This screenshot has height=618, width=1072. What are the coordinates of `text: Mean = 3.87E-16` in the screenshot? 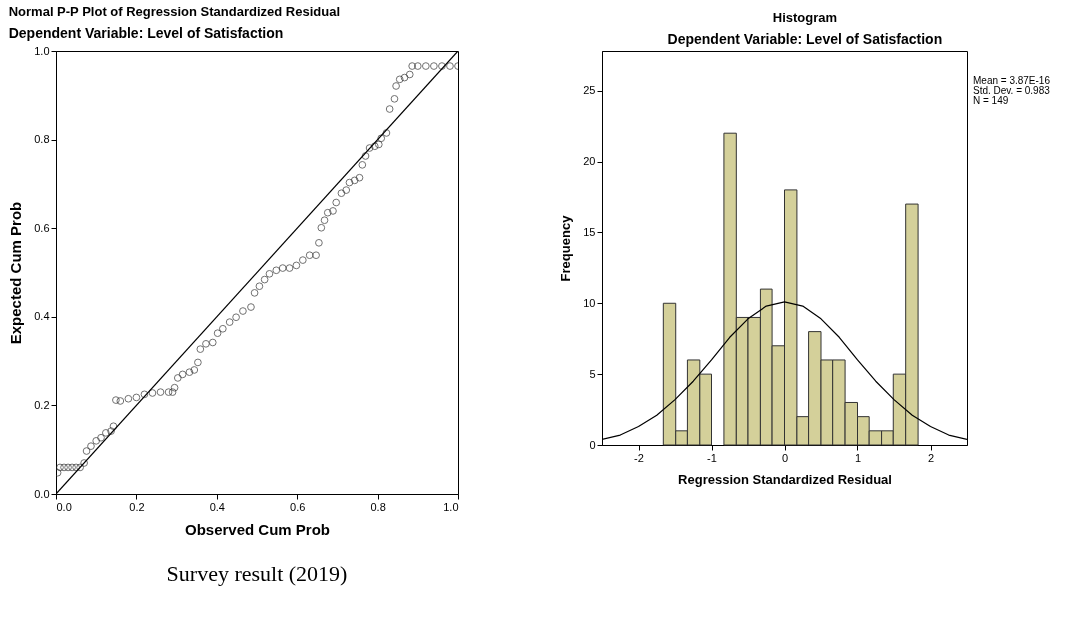 It's located at (1012, 80).